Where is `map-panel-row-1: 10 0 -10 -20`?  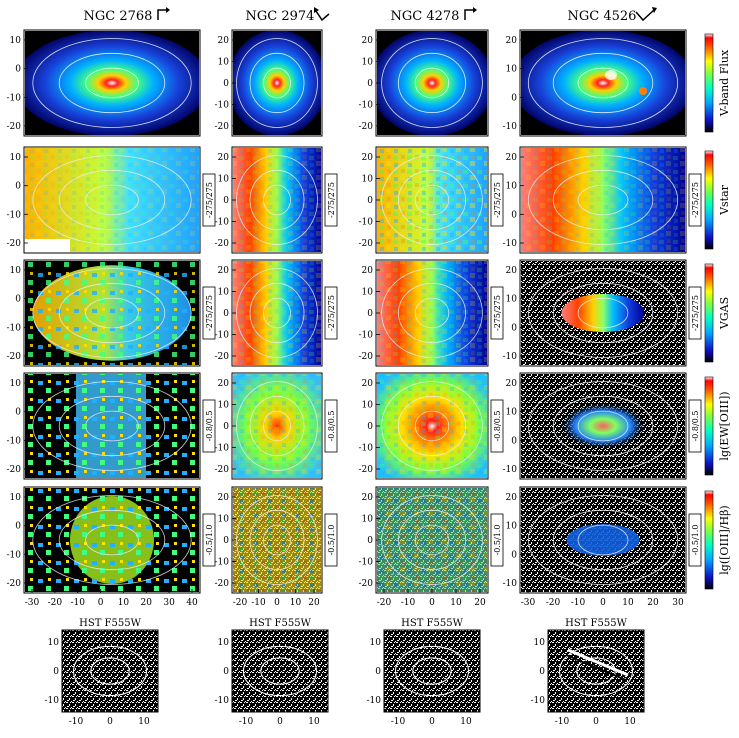 map-panel-row-1: 10 0 -10 -20 is located at coordinates (104, 83).